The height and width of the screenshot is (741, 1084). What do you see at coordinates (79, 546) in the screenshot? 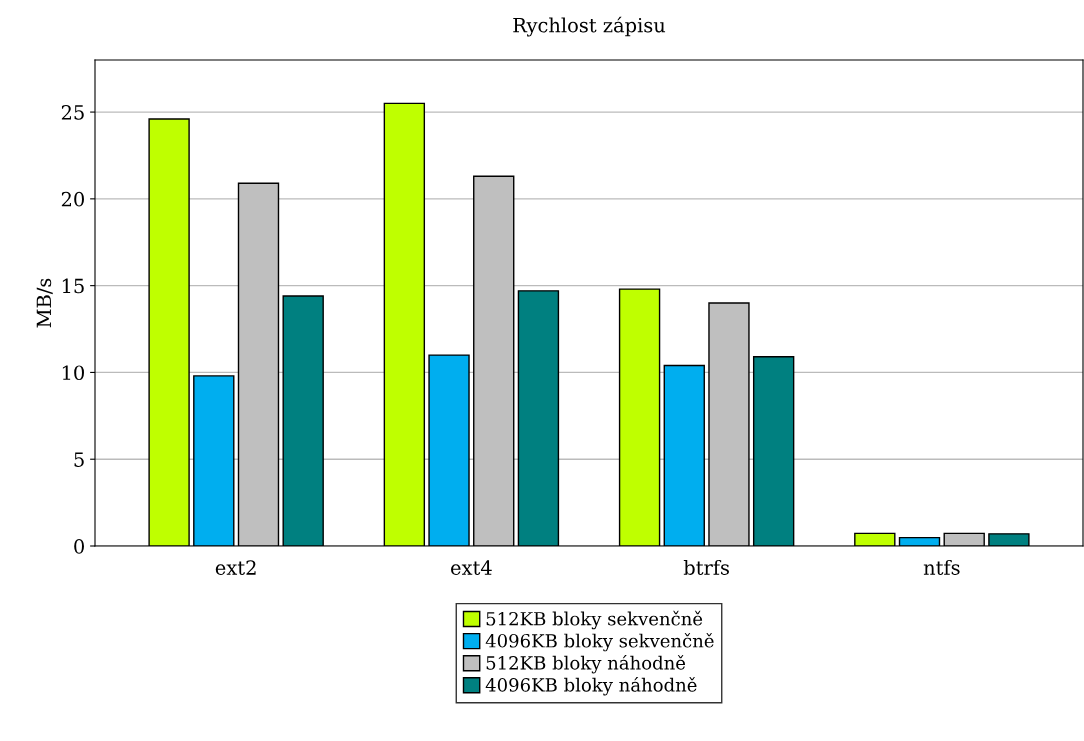
I see `y-tick-label: 0` at bounding box center [79, 546].